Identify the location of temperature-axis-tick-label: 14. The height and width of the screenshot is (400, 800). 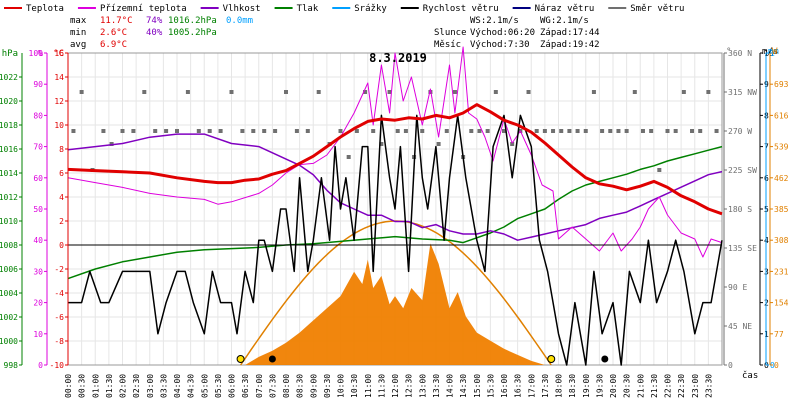
(59, 77).